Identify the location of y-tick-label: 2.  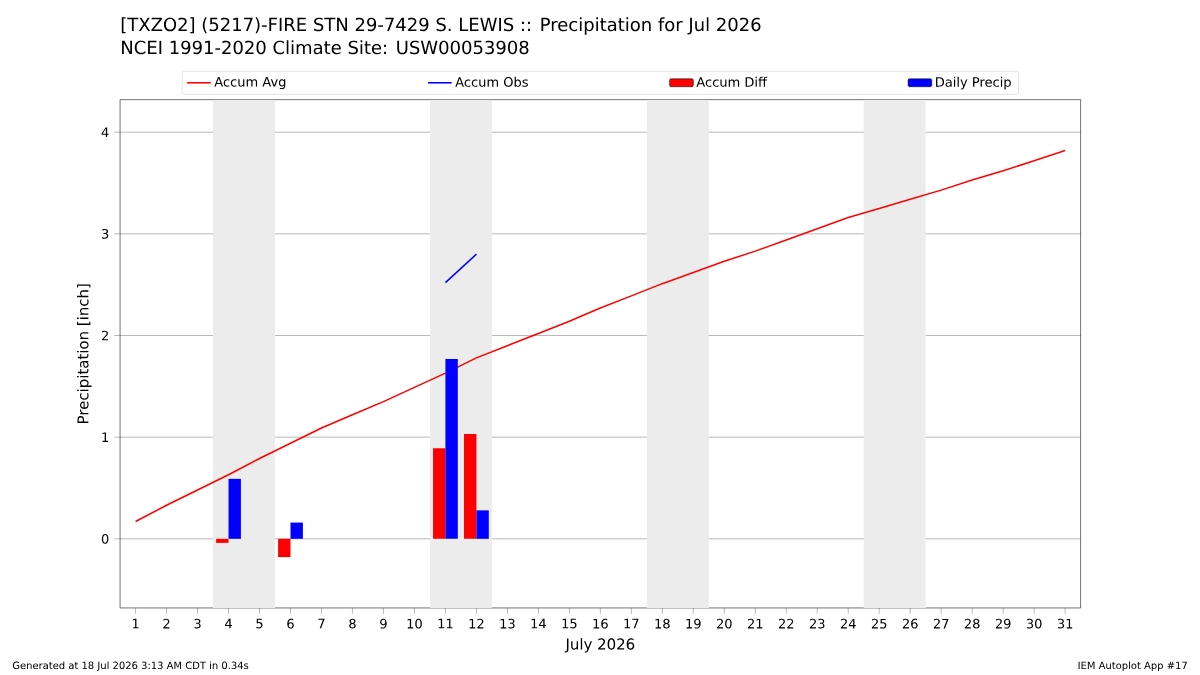
(104, 335).